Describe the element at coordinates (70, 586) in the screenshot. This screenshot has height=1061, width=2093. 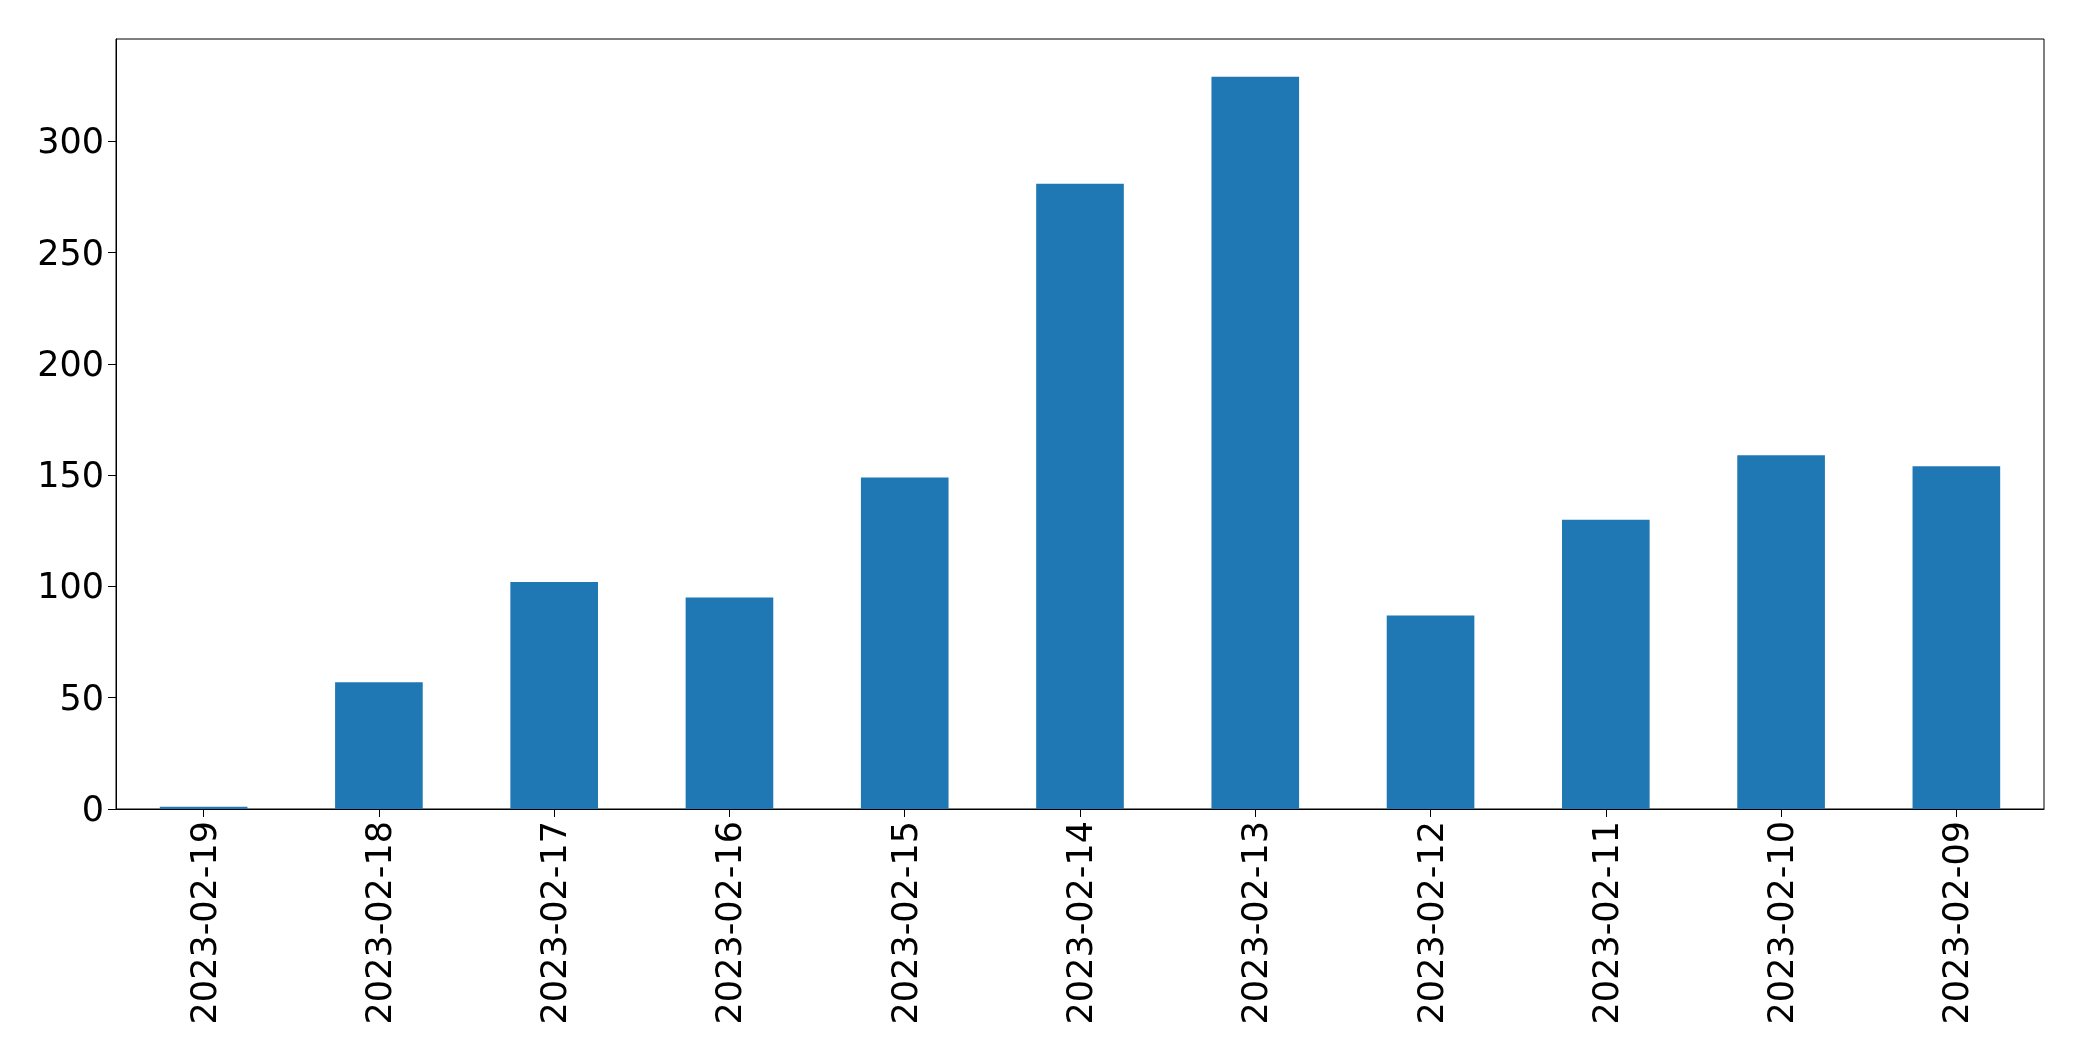
I see `y-tick-label: 100` at that location.